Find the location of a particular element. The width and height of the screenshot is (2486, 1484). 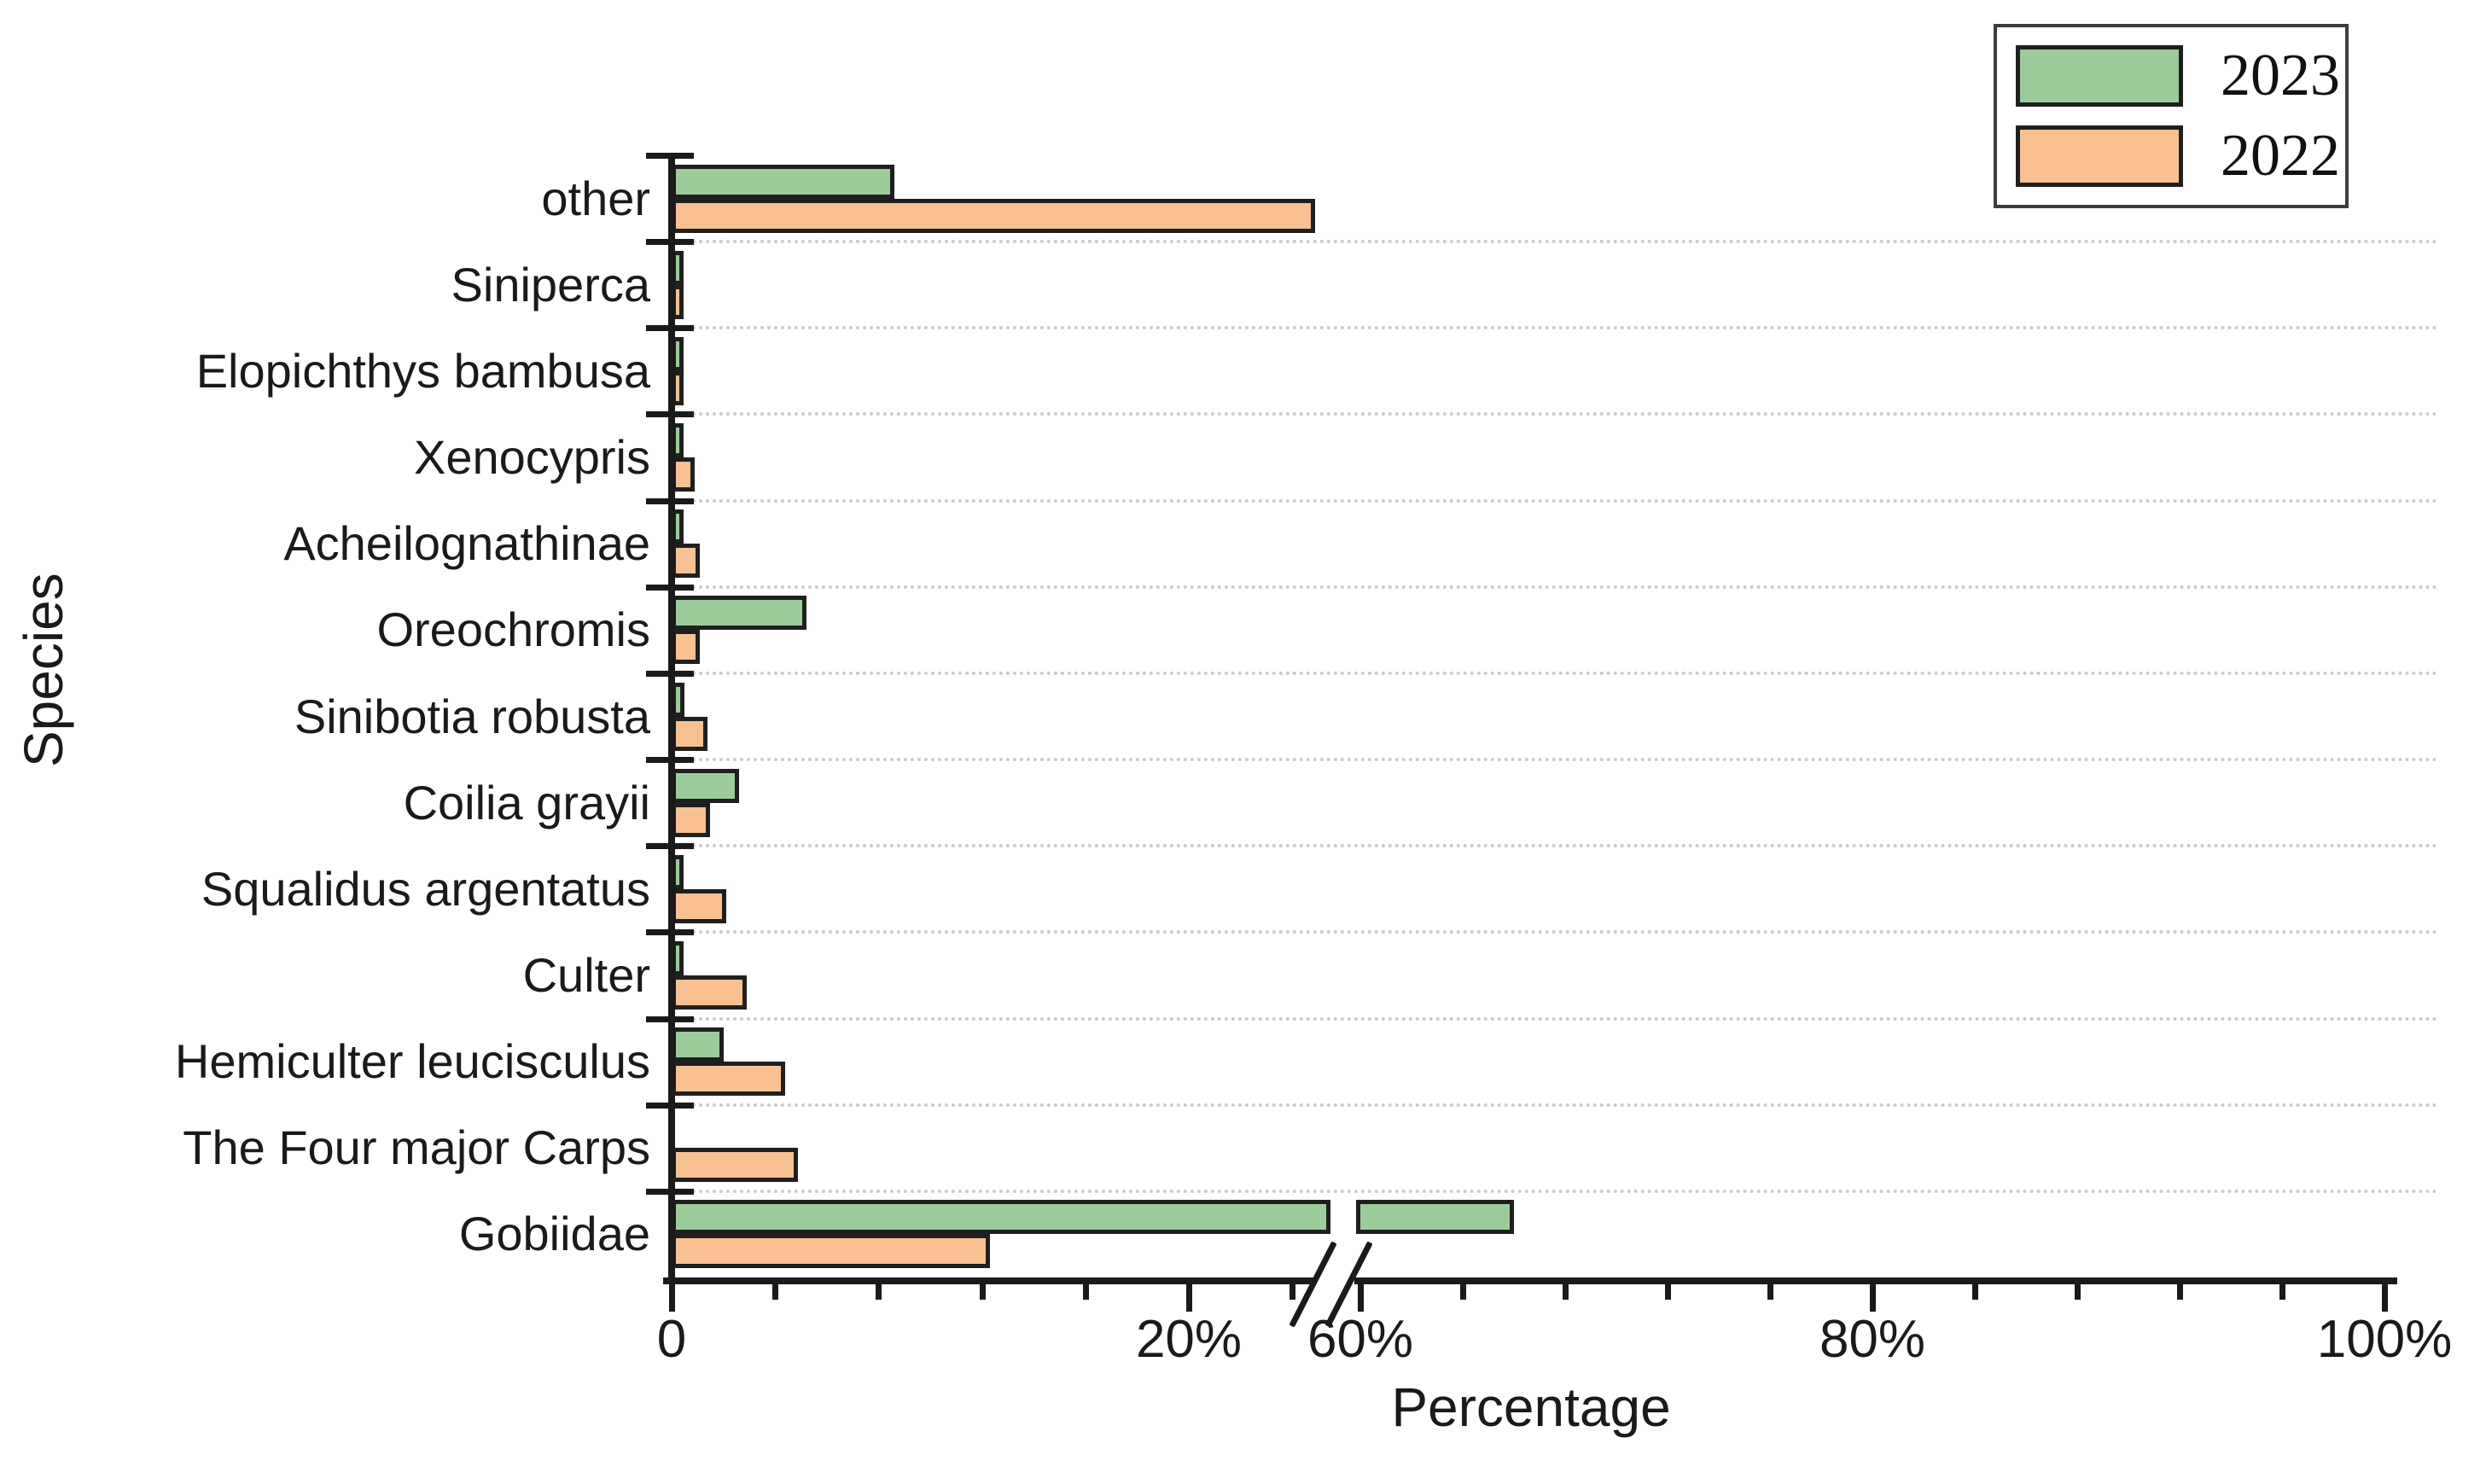

bar-2022-xenocypris is located at coordinates (684, 474).